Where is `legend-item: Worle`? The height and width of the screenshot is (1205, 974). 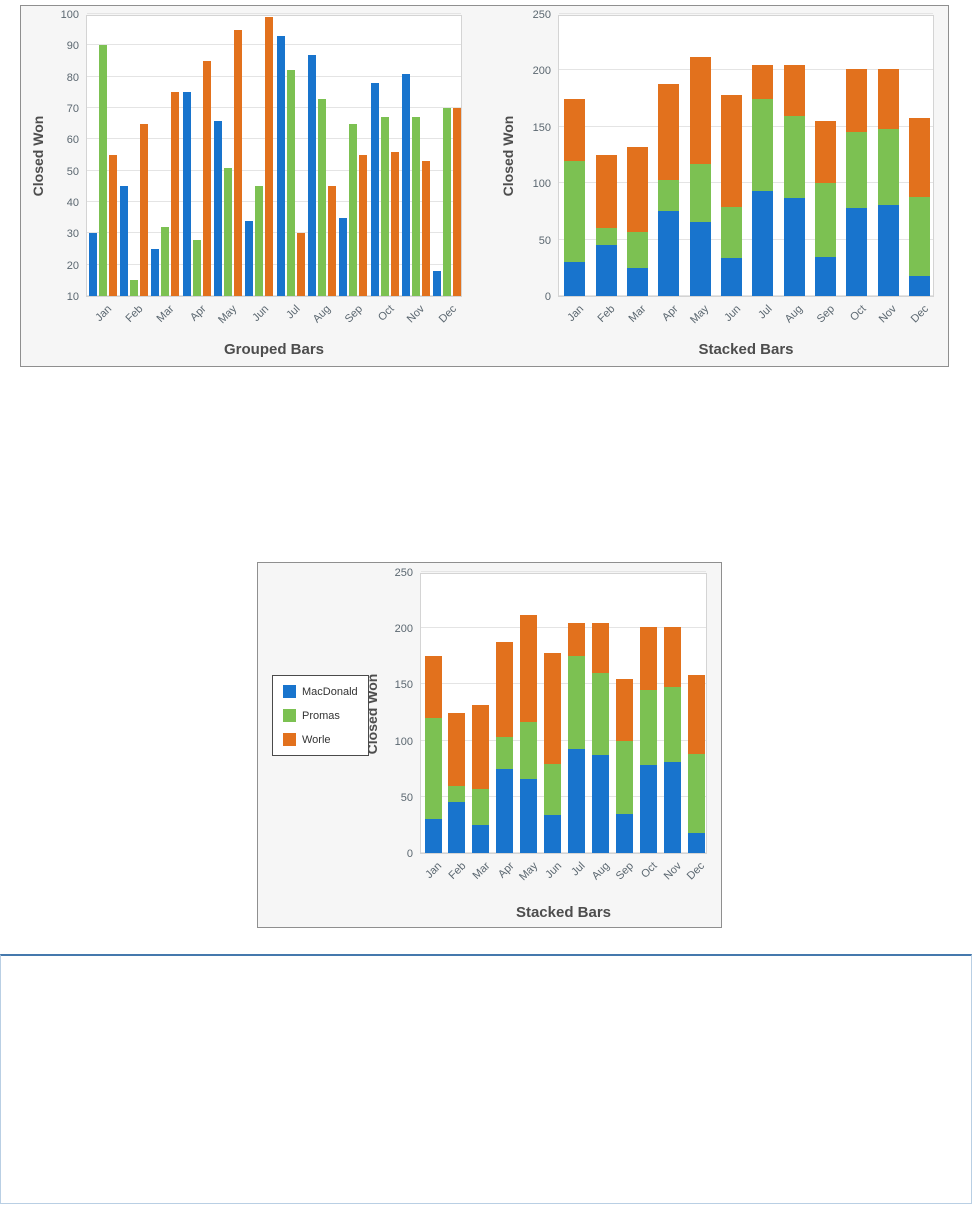
legend-item: Worle is located at coordinates (320, 739).